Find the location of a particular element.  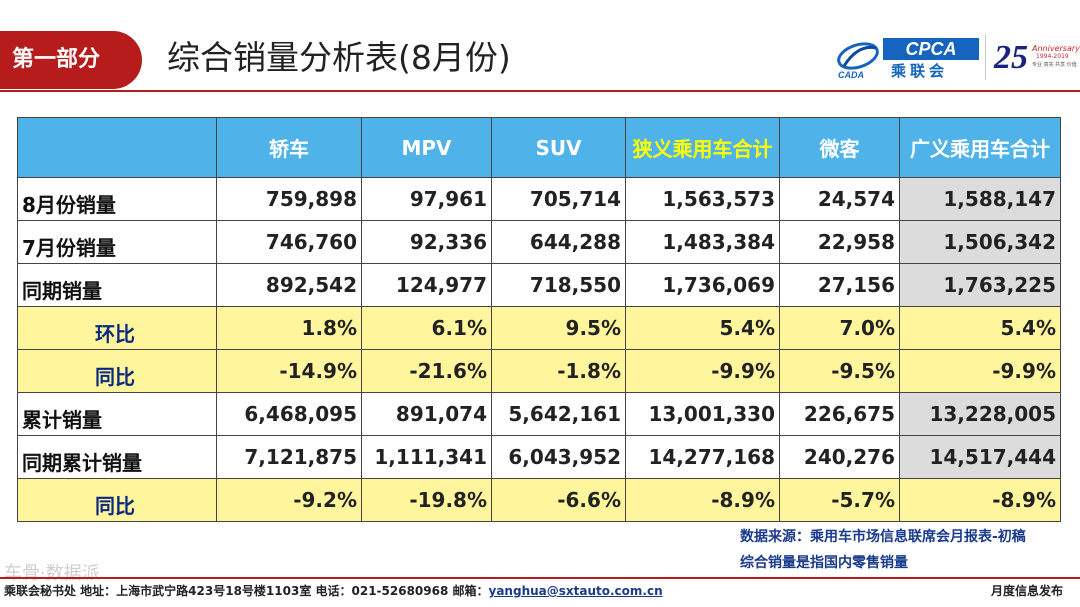

anniversary-slogan: 专业 真实 共享 价值 is located at coordinates (1054, 65).